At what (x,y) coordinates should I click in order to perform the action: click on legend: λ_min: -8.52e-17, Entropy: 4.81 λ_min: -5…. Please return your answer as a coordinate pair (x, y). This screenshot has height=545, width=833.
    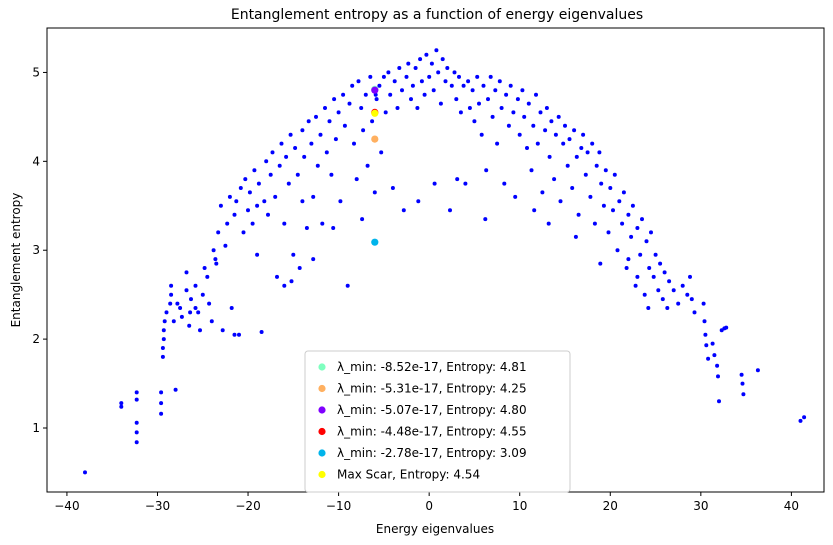
    Looking at the image, I should click on (437, 421).